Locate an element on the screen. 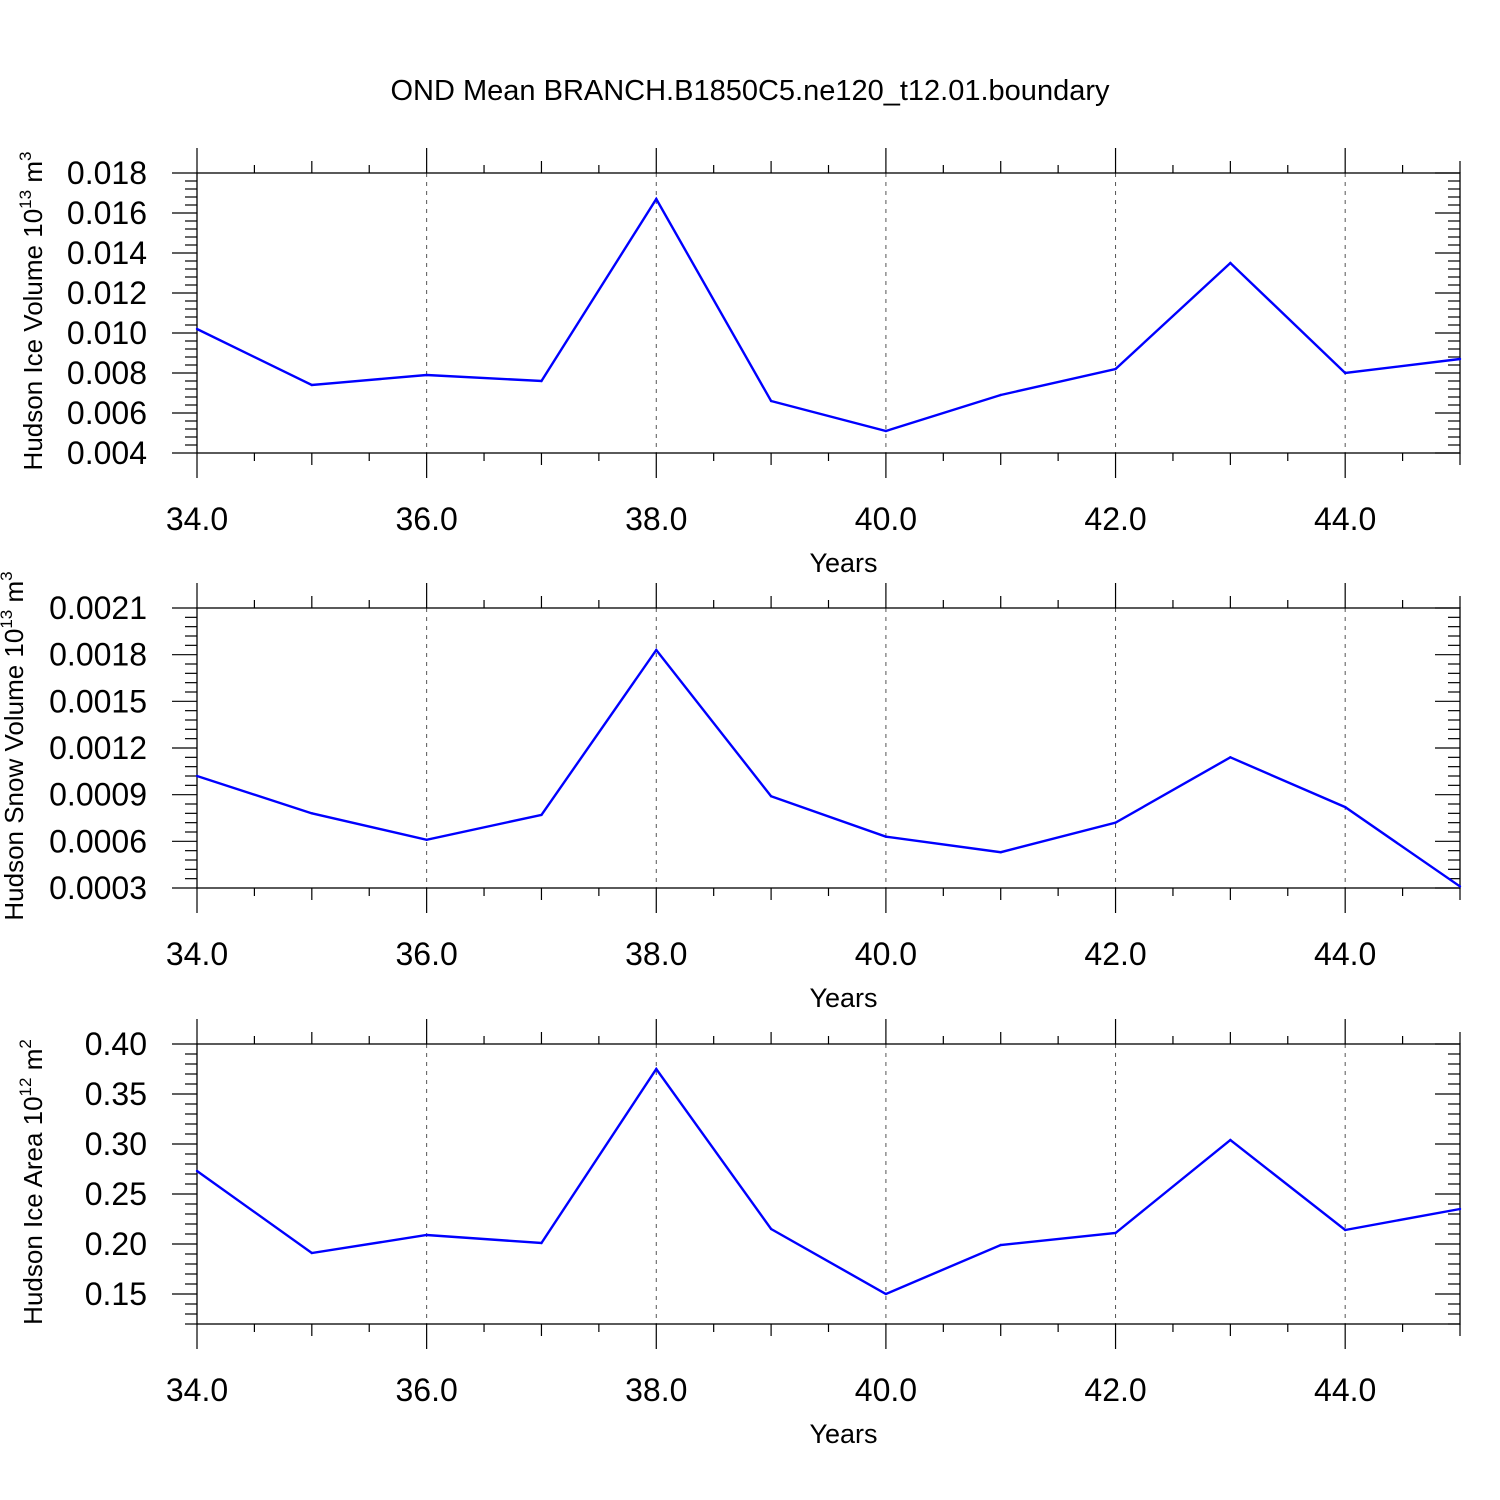  y-tick-label: 0.0021 is located at coordinates (98, 608).